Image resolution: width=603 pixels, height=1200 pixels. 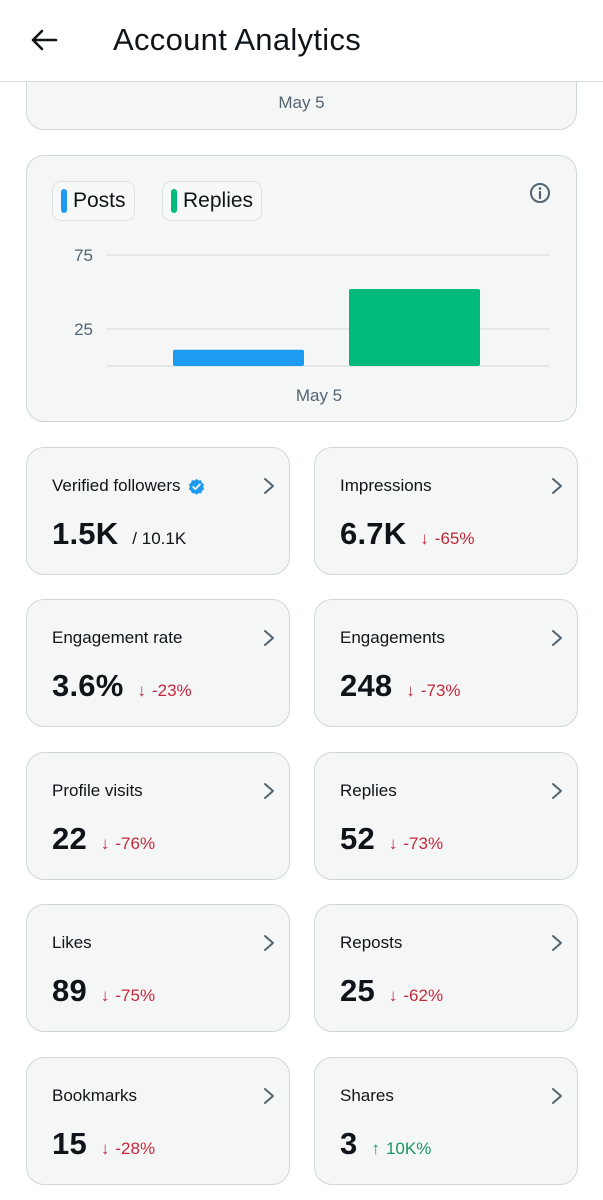 What do you see at coordinates (158, 663) in the screenshot?
I see `stat-card-engagement-rate: Engagement rate 3.6% ↓ -23%` at bounding box center [158, 663].